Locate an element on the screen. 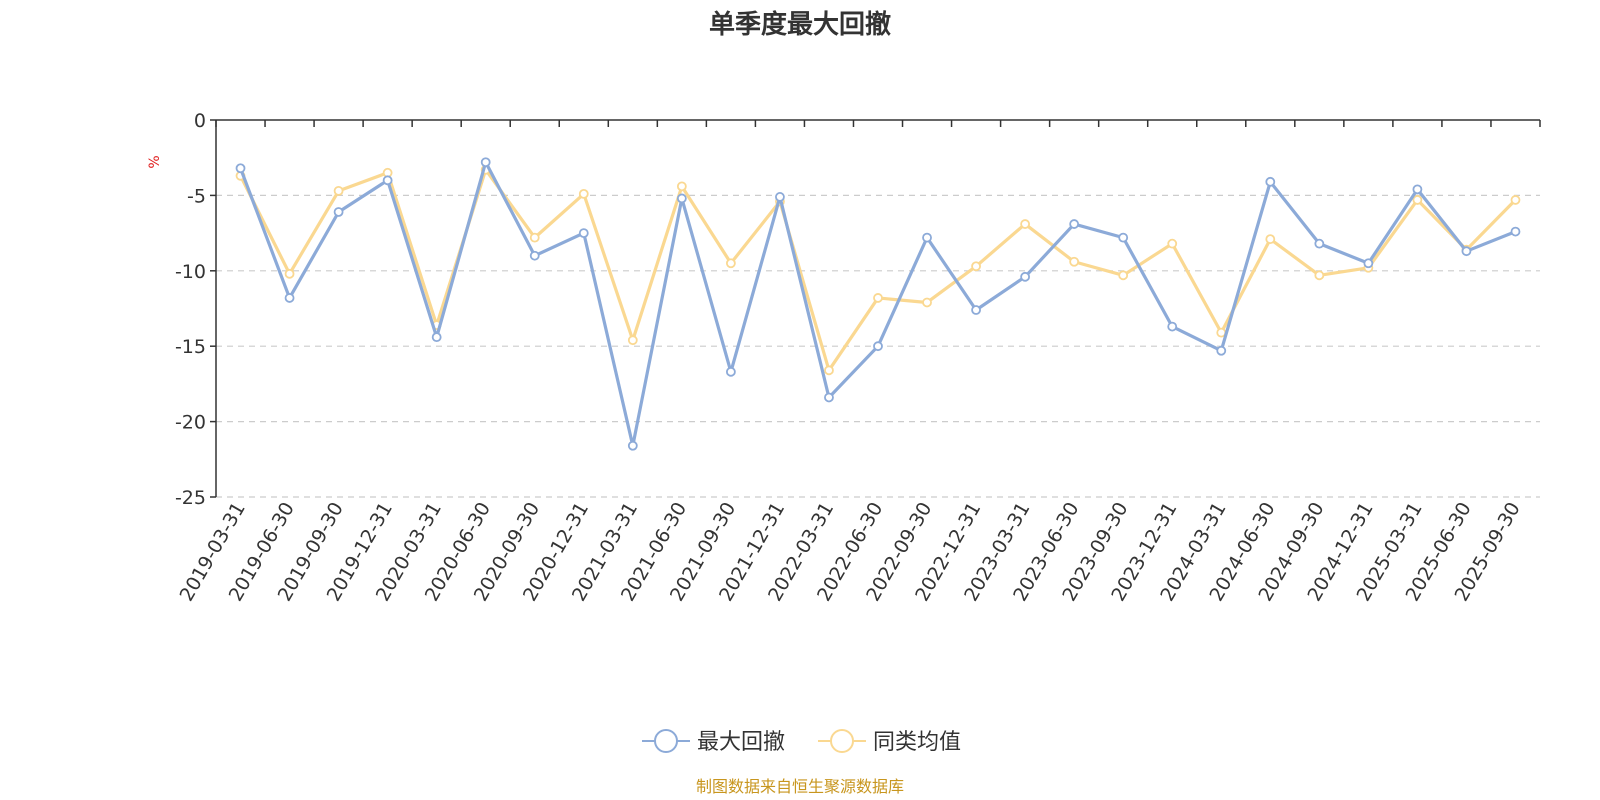 This screenshot has width=1600, height=800. legend-label: 最大回撤 is located at coordinates (741, 742).